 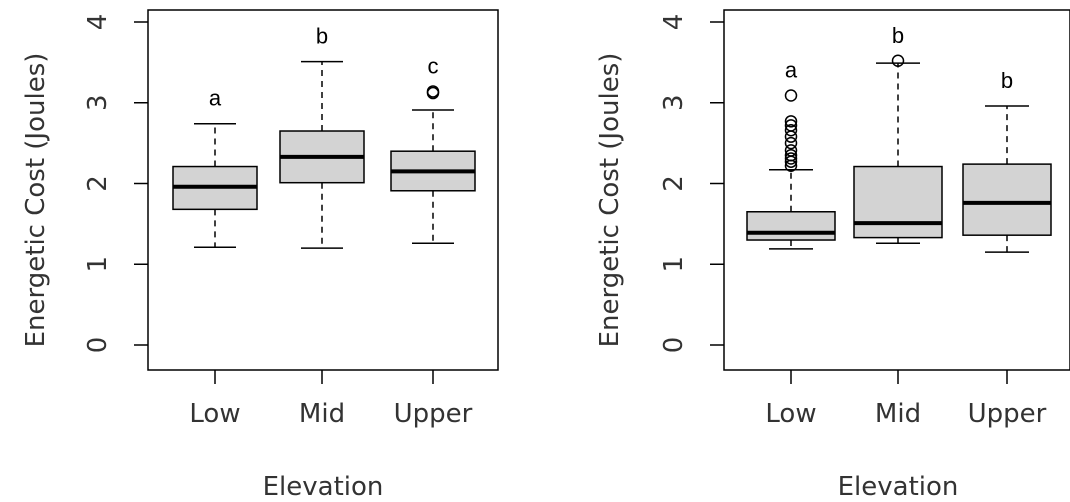 I want to click on box-upper: c, so click(x=433, y=149).